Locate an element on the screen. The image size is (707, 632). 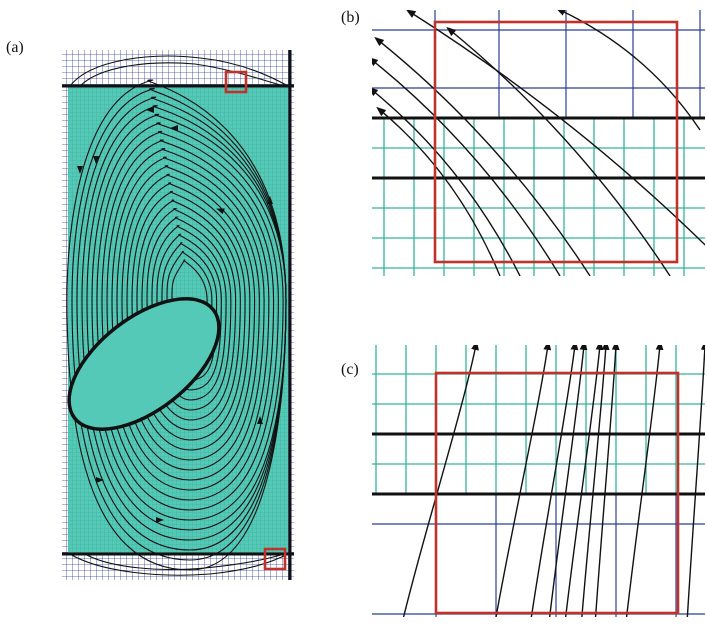
panel-a-bottom-refined-mesh is located at coordinates (178, 567).